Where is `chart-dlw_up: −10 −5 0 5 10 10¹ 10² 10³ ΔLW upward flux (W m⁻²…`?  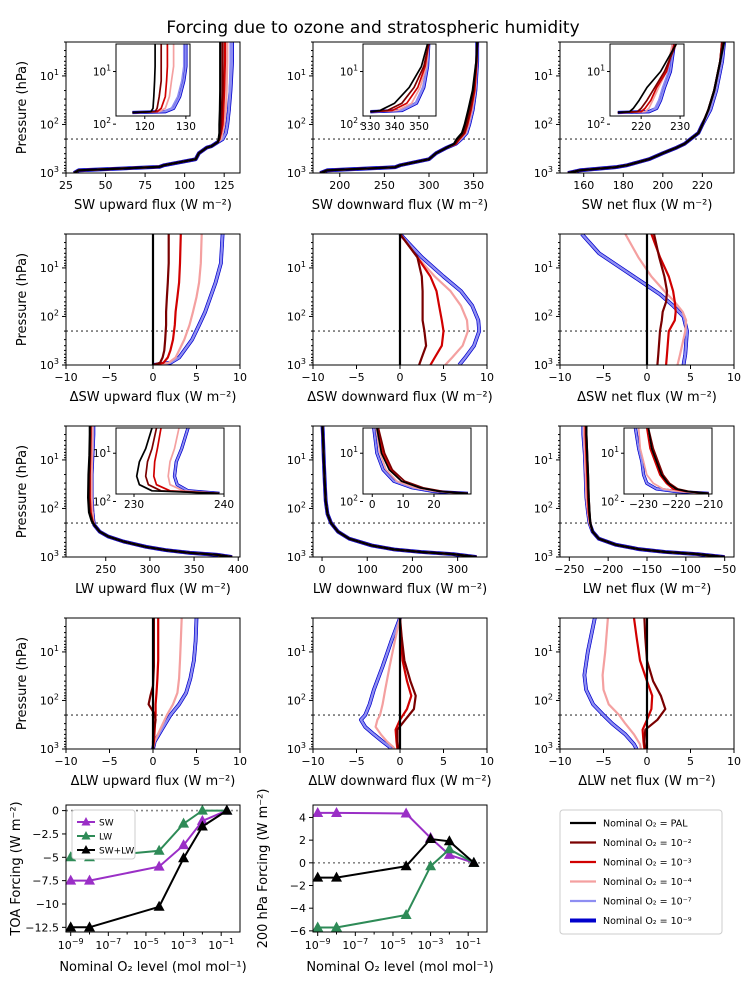 chart-dlw_up: −10 −5 0 5 10 10¹ 10² 10³ ΔLW upward flux (W m⁻²… is located at coordinates (131, 703).